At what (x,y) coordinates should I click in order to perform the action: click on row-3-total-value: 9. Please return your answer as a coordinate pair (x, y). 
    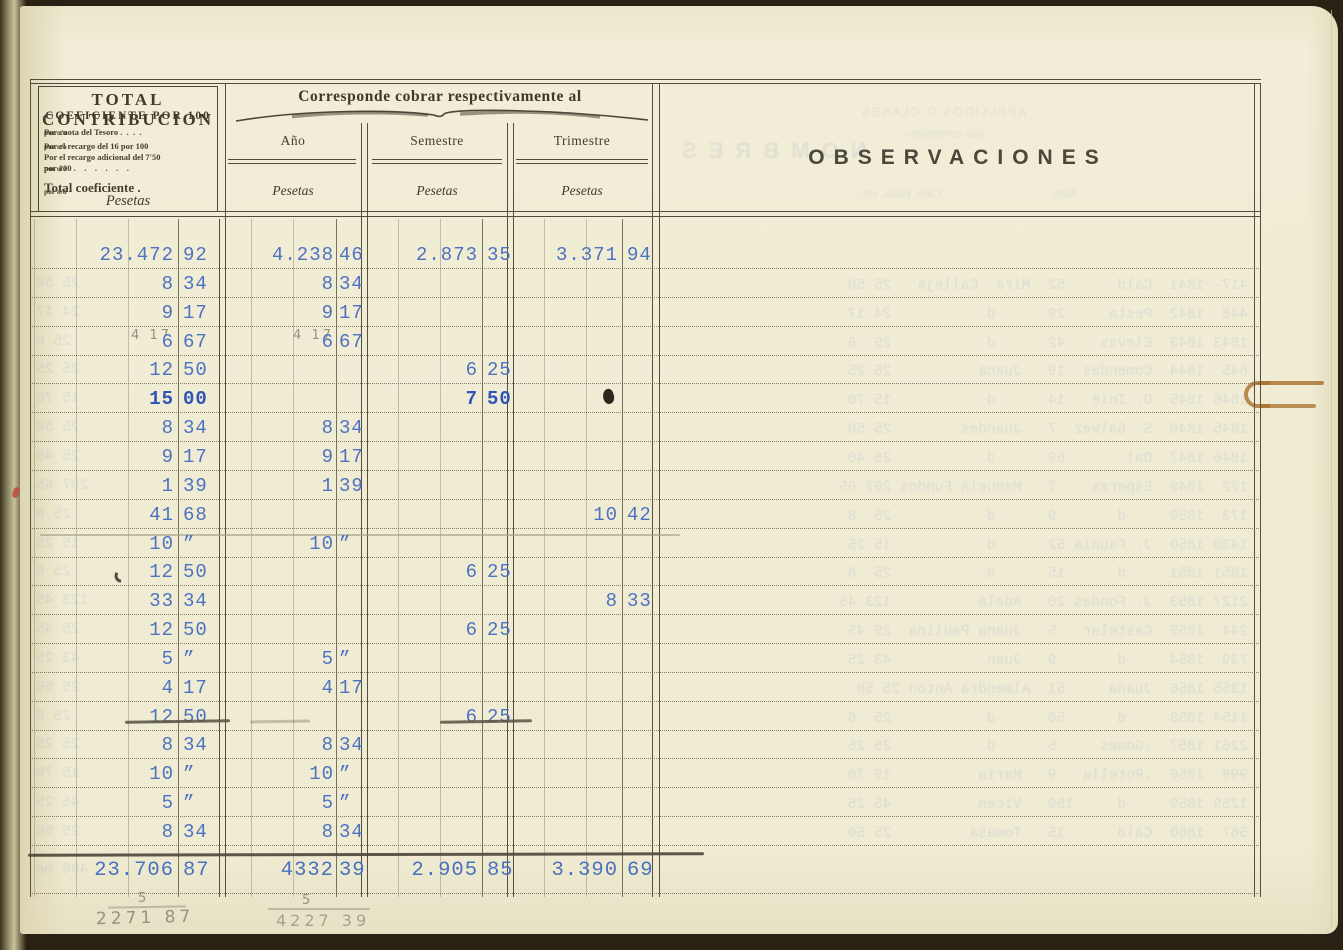
    Looking at the image, I should click on (167, 313).